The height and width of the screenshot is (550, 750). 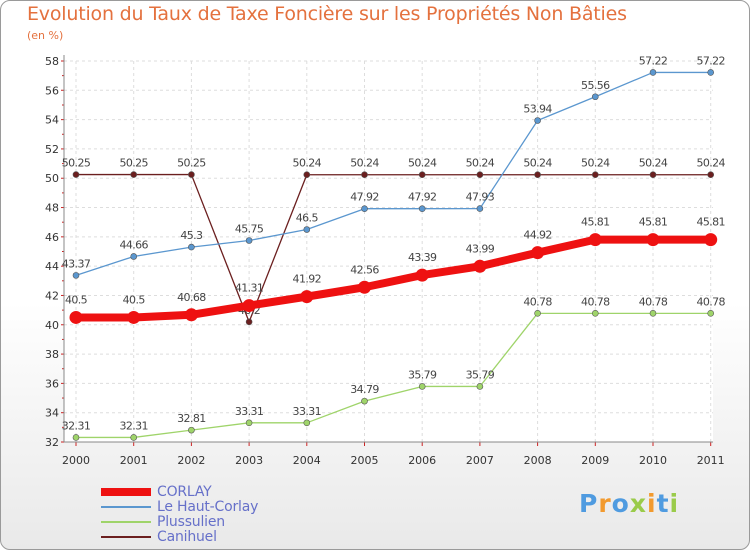 I want to click on data-label-plussulien-2003: 33.31, so click(x=249, y=411).